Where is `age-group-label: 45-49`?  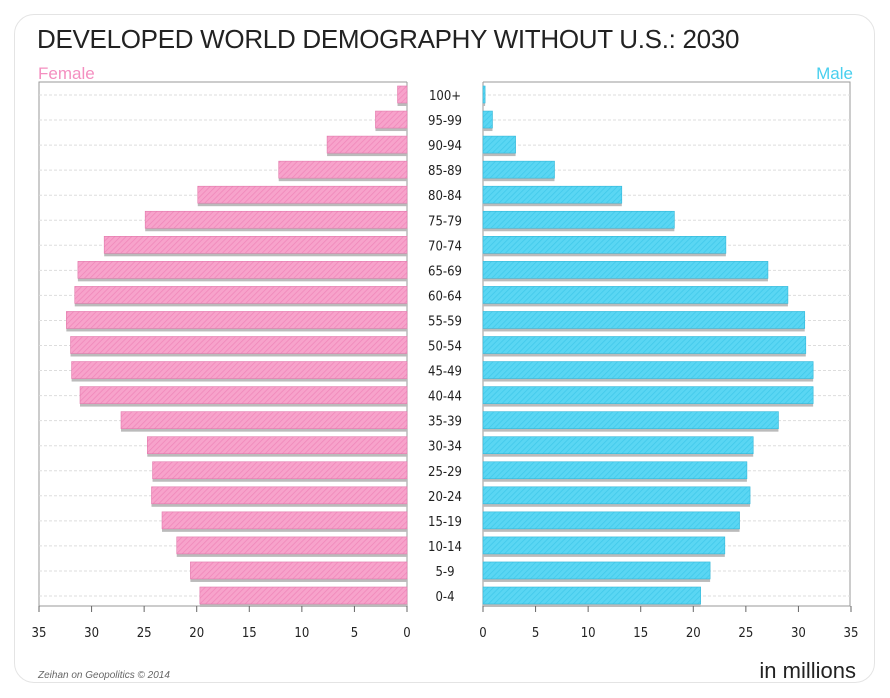 age-group-label: 45-49 is located at coordinates (445, 372).